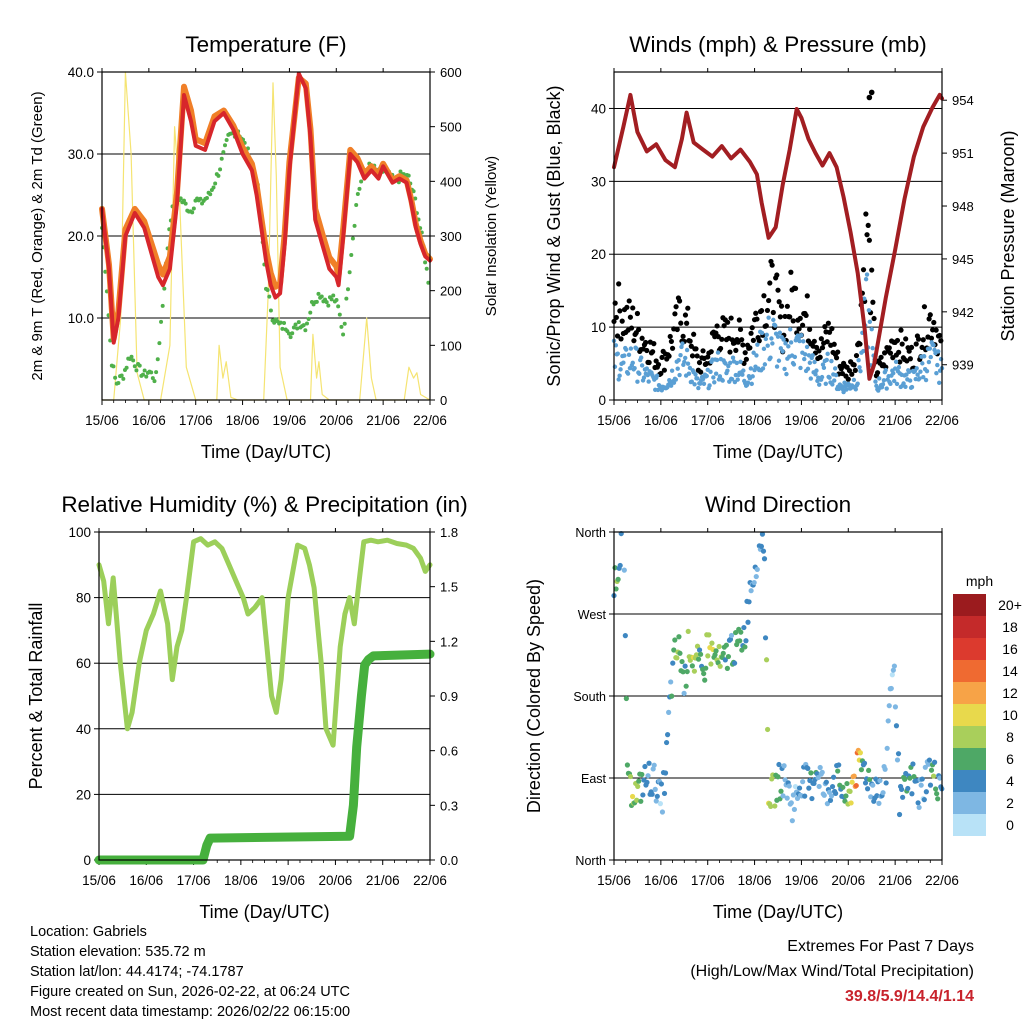 The image size is (1024, 1024). Describe the element at coordinates (266, 236) in the screenshot. I see `plot-frame` at that location.